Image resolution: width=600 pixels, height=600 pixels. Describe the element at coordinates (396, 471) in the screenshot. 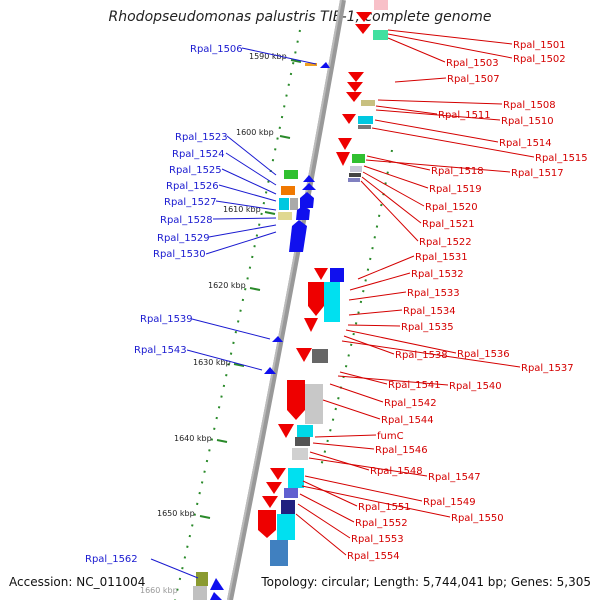

I see `gene-label: Rpal_1548` at that location.